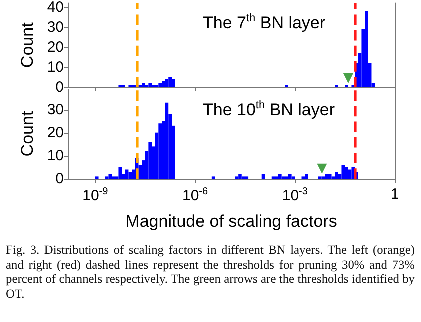 This screenshot has width=421, height=322. Describe the element at coordinates (395, 194) in the screenshot. I see `x-tick-label: 1` at that location.